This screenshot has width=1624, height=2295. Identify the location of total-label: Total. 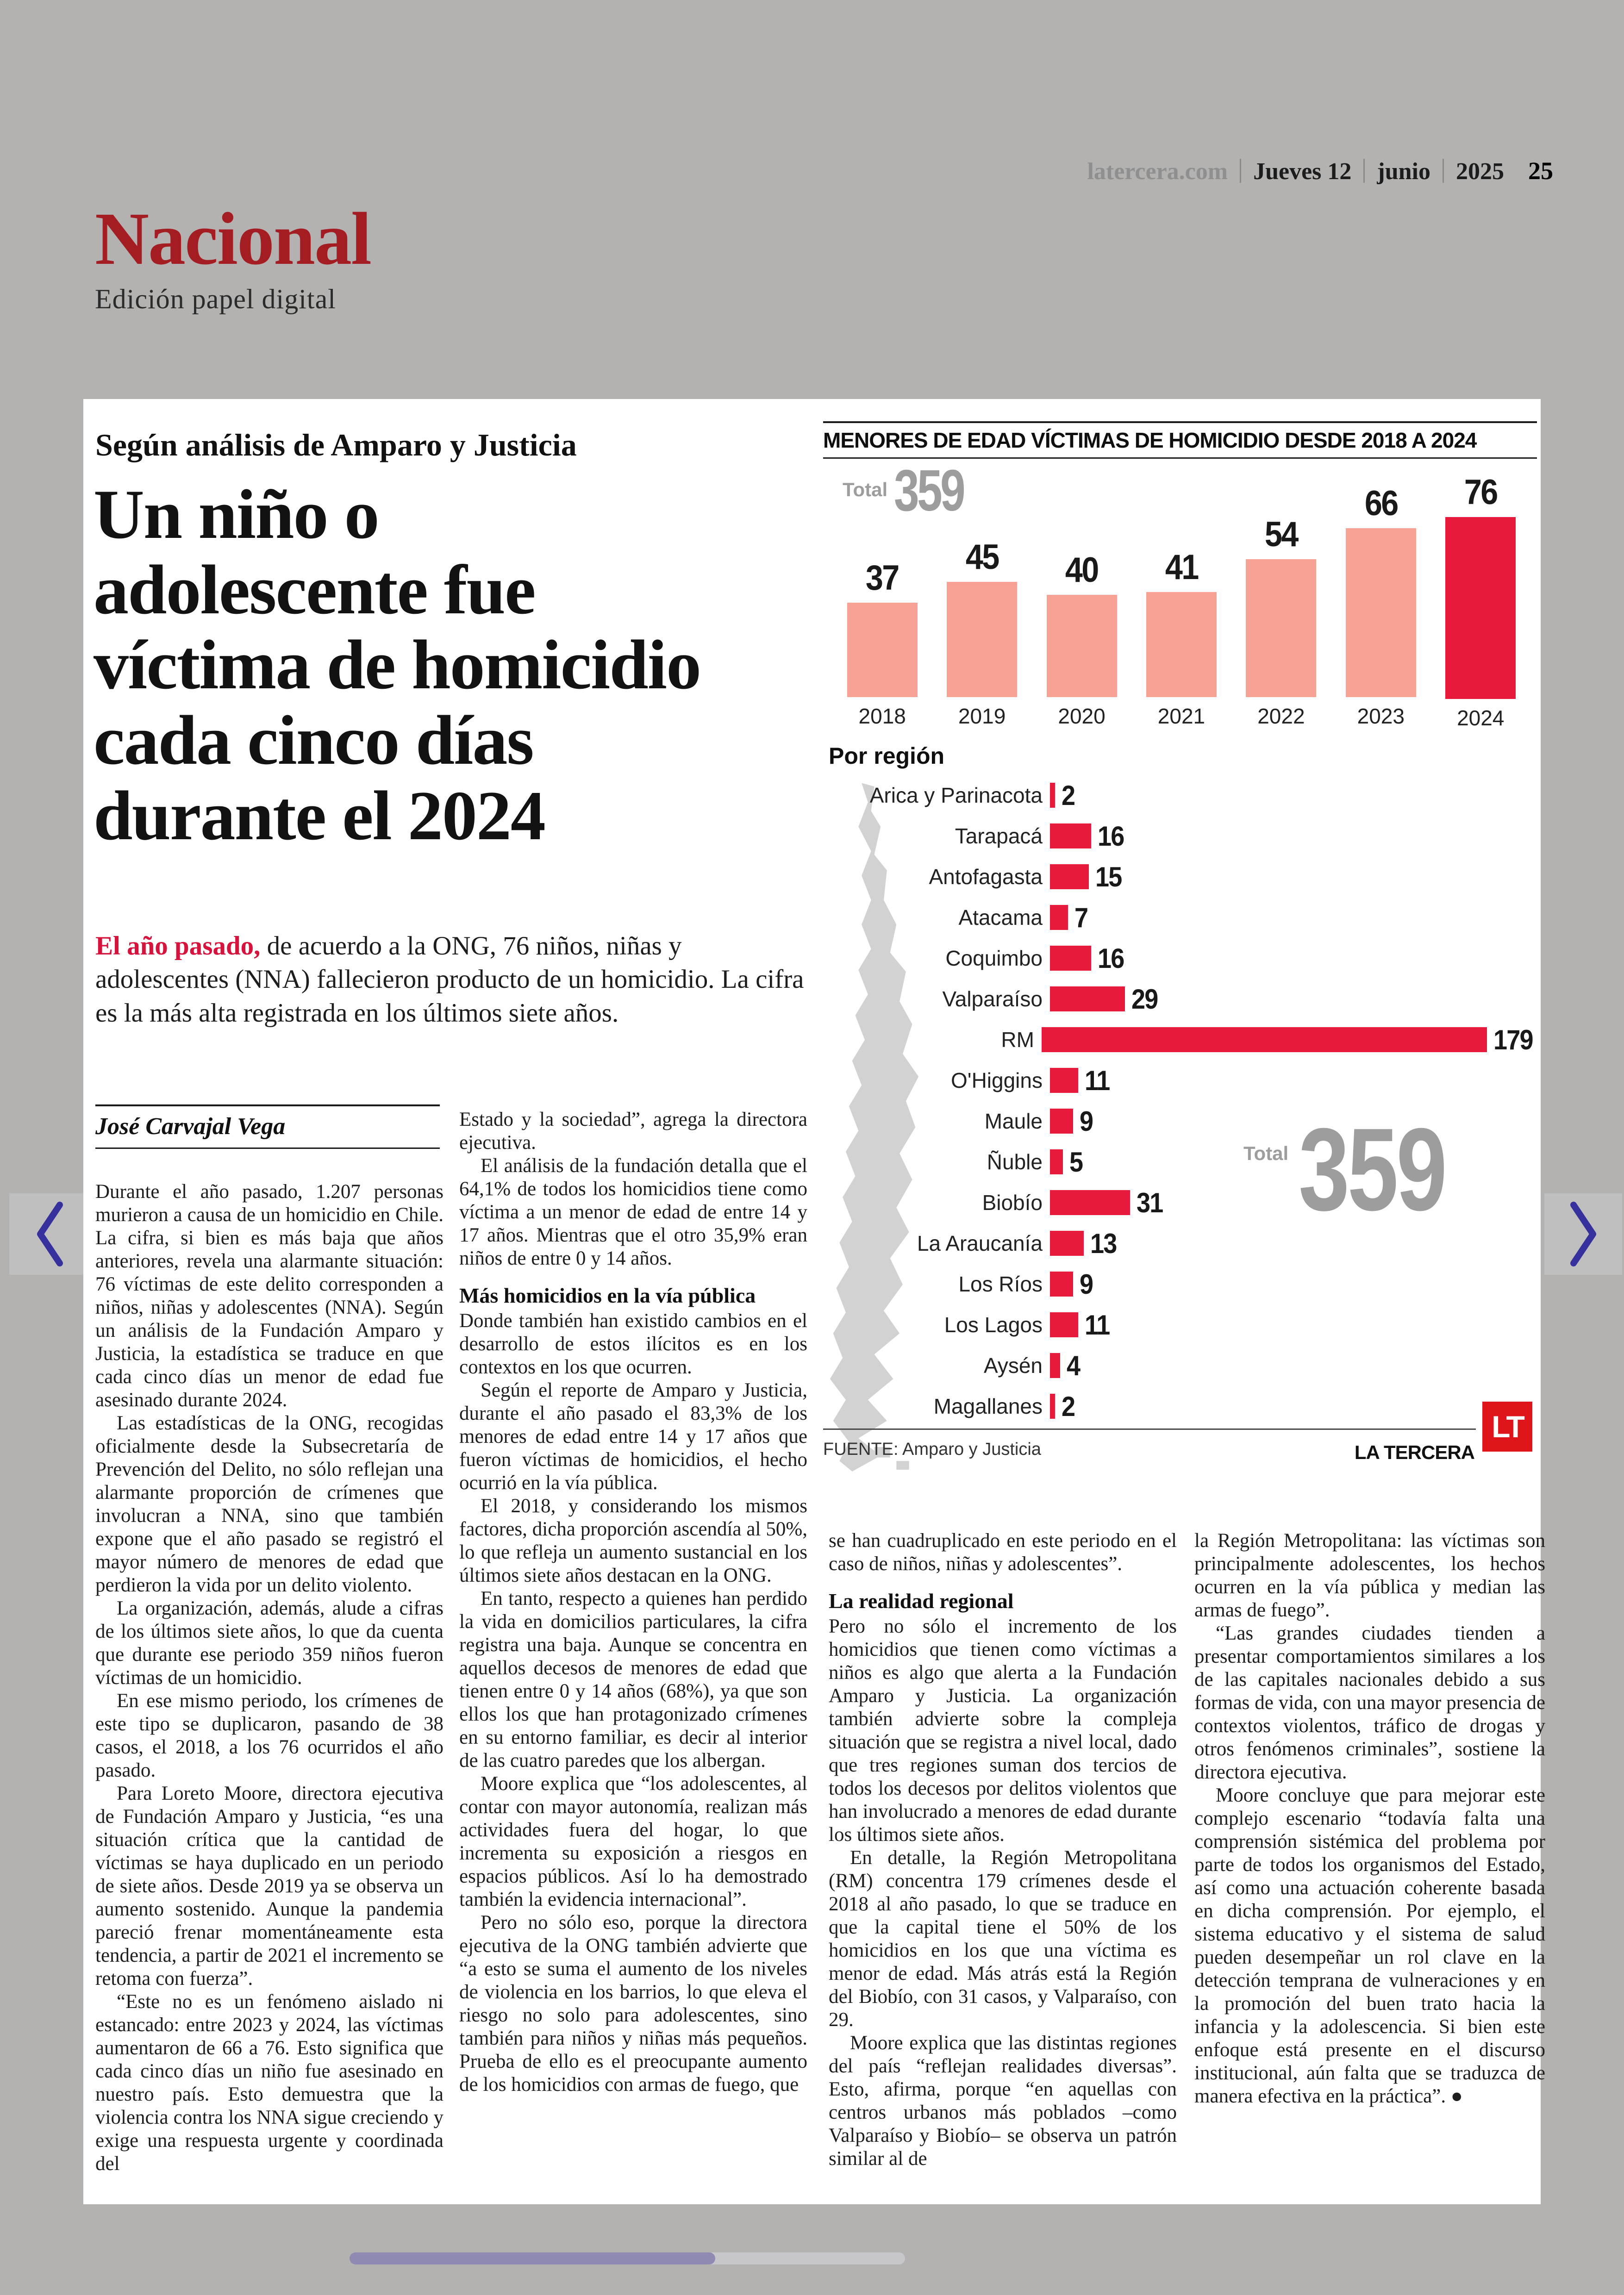
(1266, 1153).